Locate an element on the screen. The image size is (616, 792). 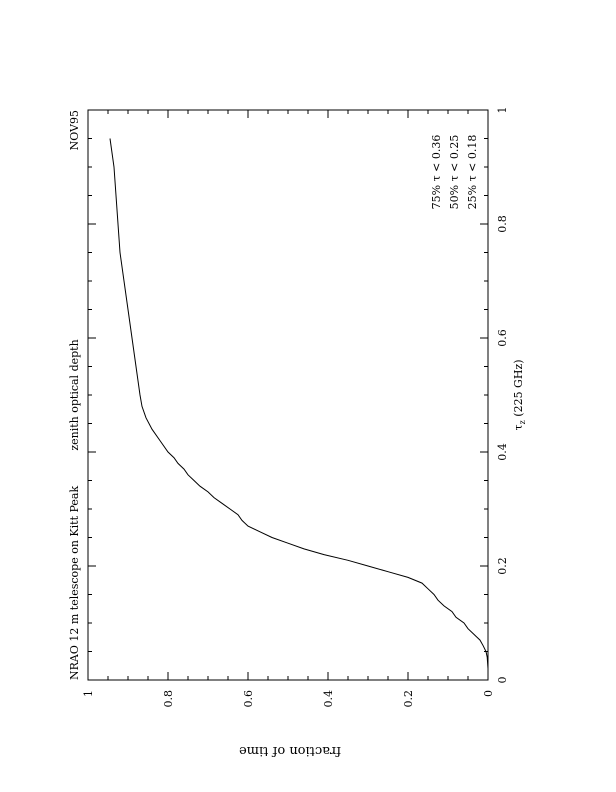
annotation-25: 25% τ < 0.18 is located at coordinates (472, 172).